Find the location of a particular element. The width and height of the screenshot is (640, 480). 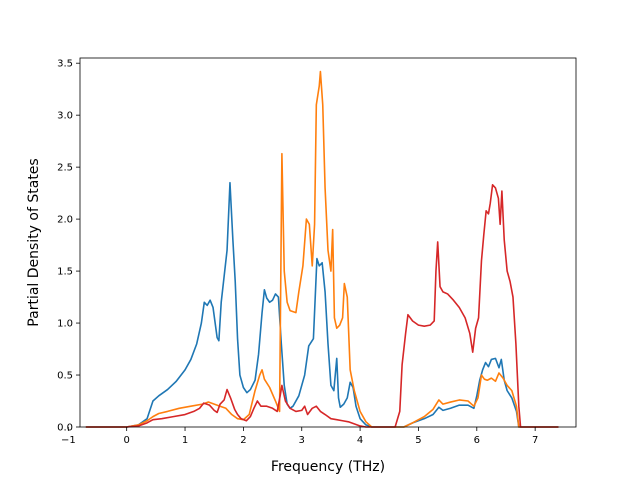

x-tick-label: 2 is located at coordinates (243, 440).